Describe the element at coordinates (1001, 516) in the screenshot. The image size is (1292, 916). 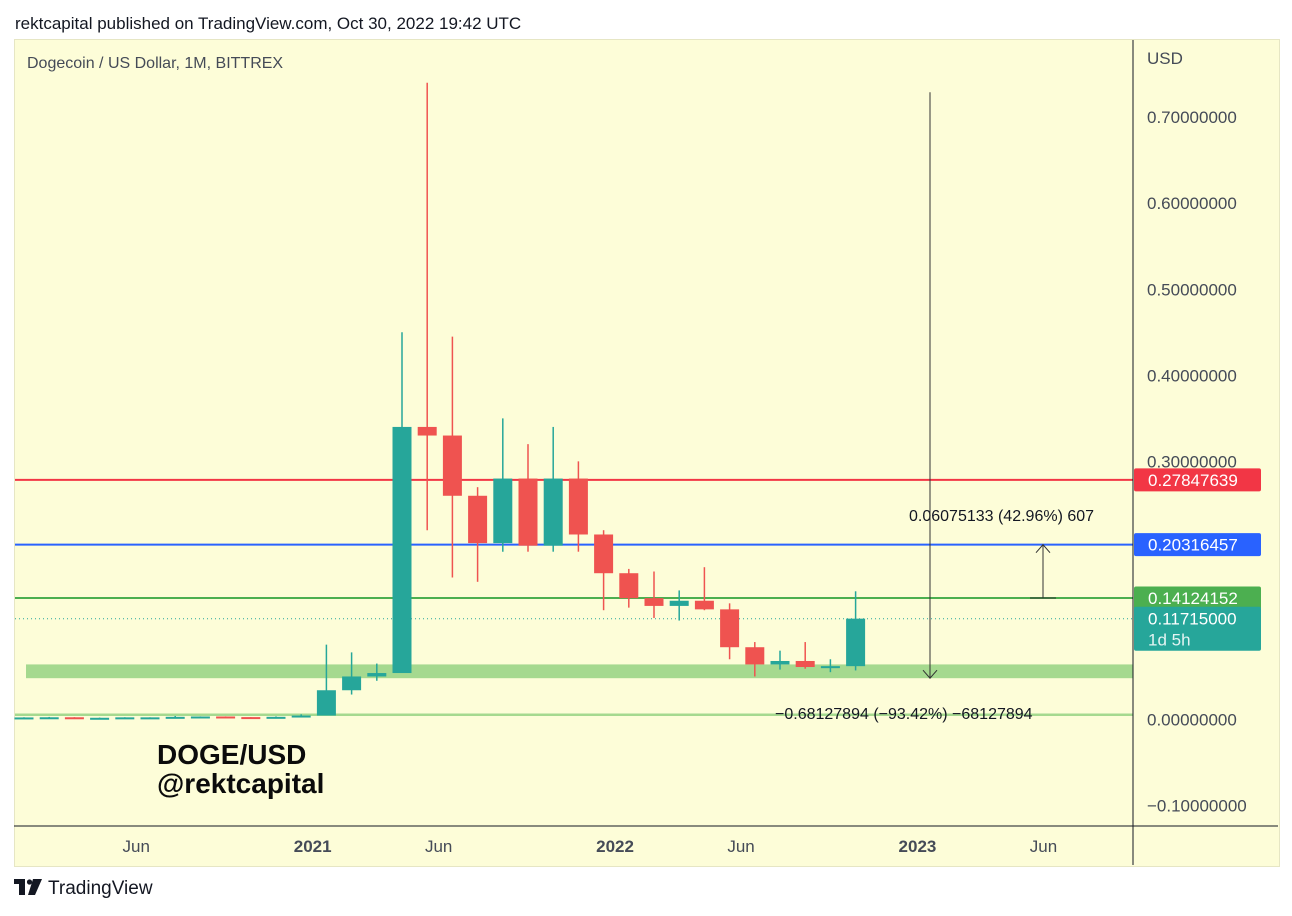
I see `measure-up-label: 0.06075133 (42.96%) 607` at that location.